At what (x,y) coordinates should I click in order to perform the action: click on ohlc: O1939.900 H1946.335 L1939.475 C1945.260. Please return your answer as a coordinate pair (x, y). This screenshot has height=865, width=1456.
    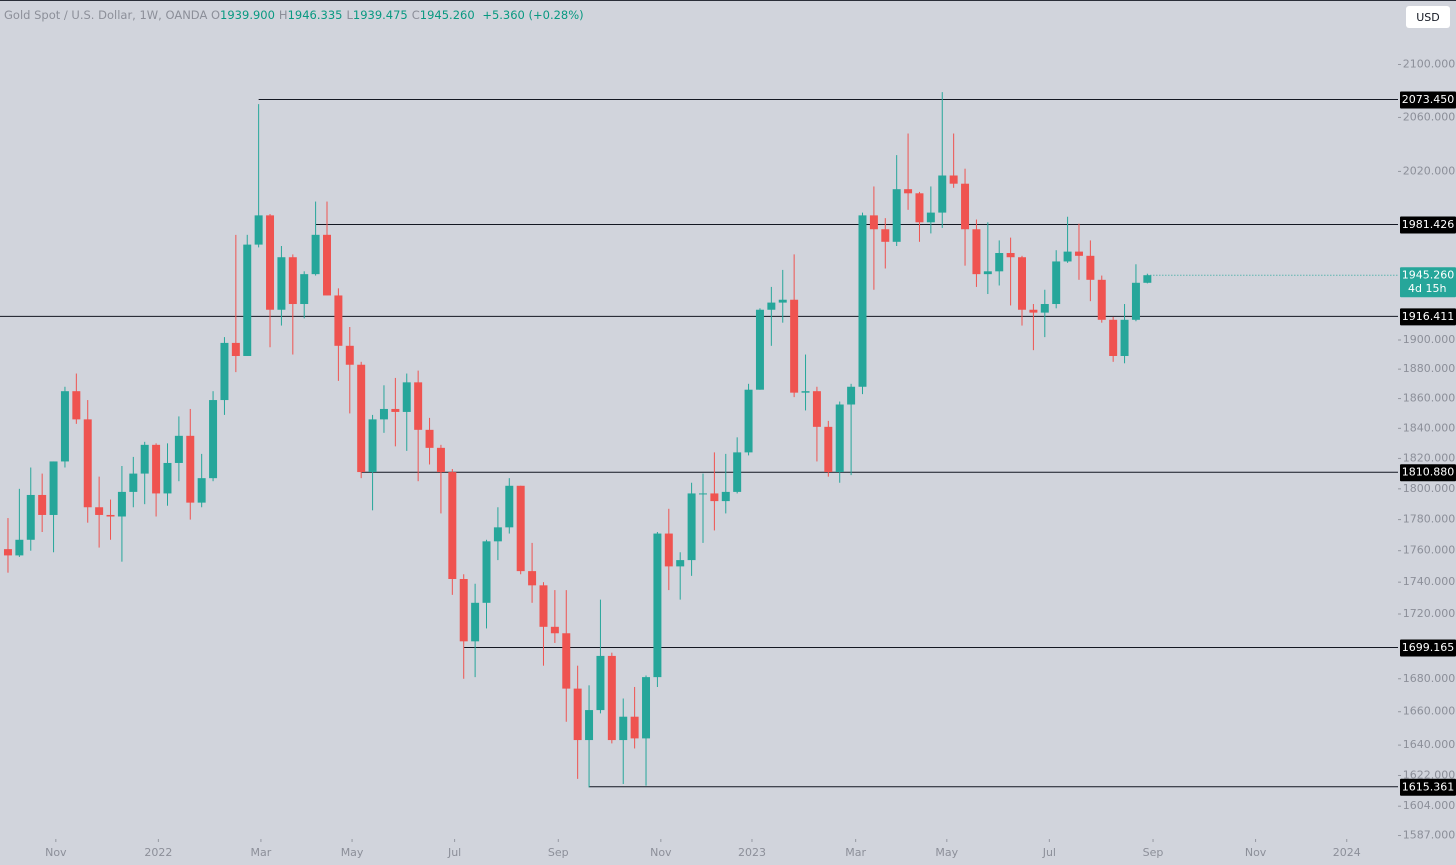
    Looking at the image, I should click on (345, 15).